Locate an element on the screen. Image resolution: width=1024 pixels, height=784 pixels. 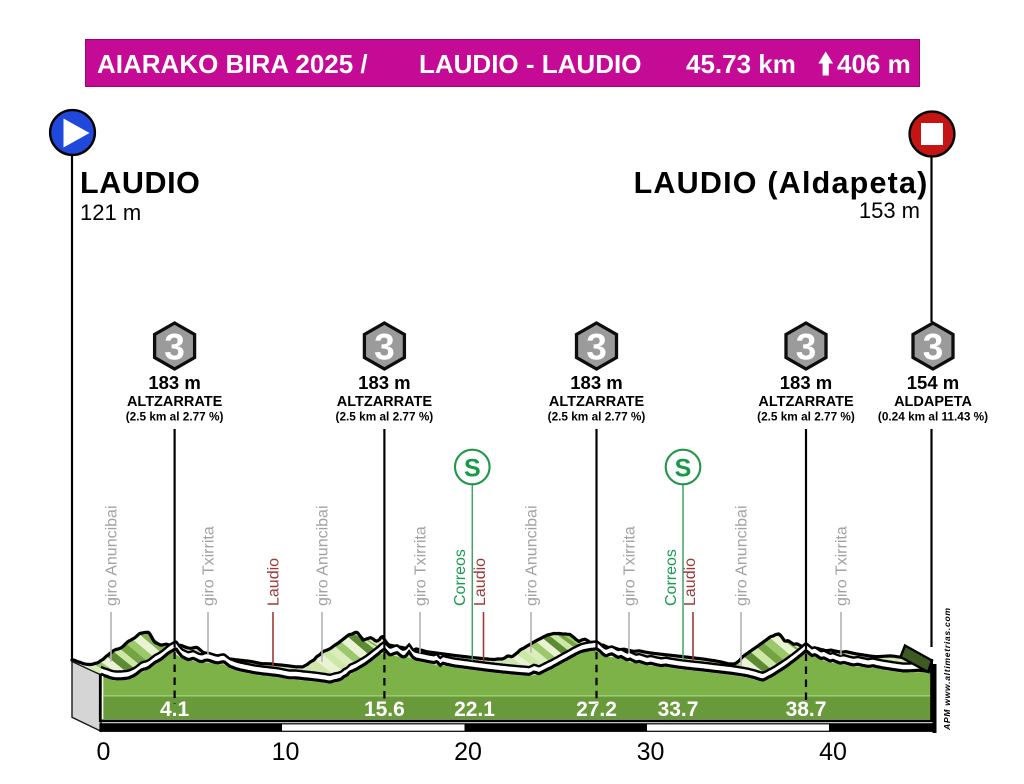
svg-text: 121 m is located at coordinates (110, 212).